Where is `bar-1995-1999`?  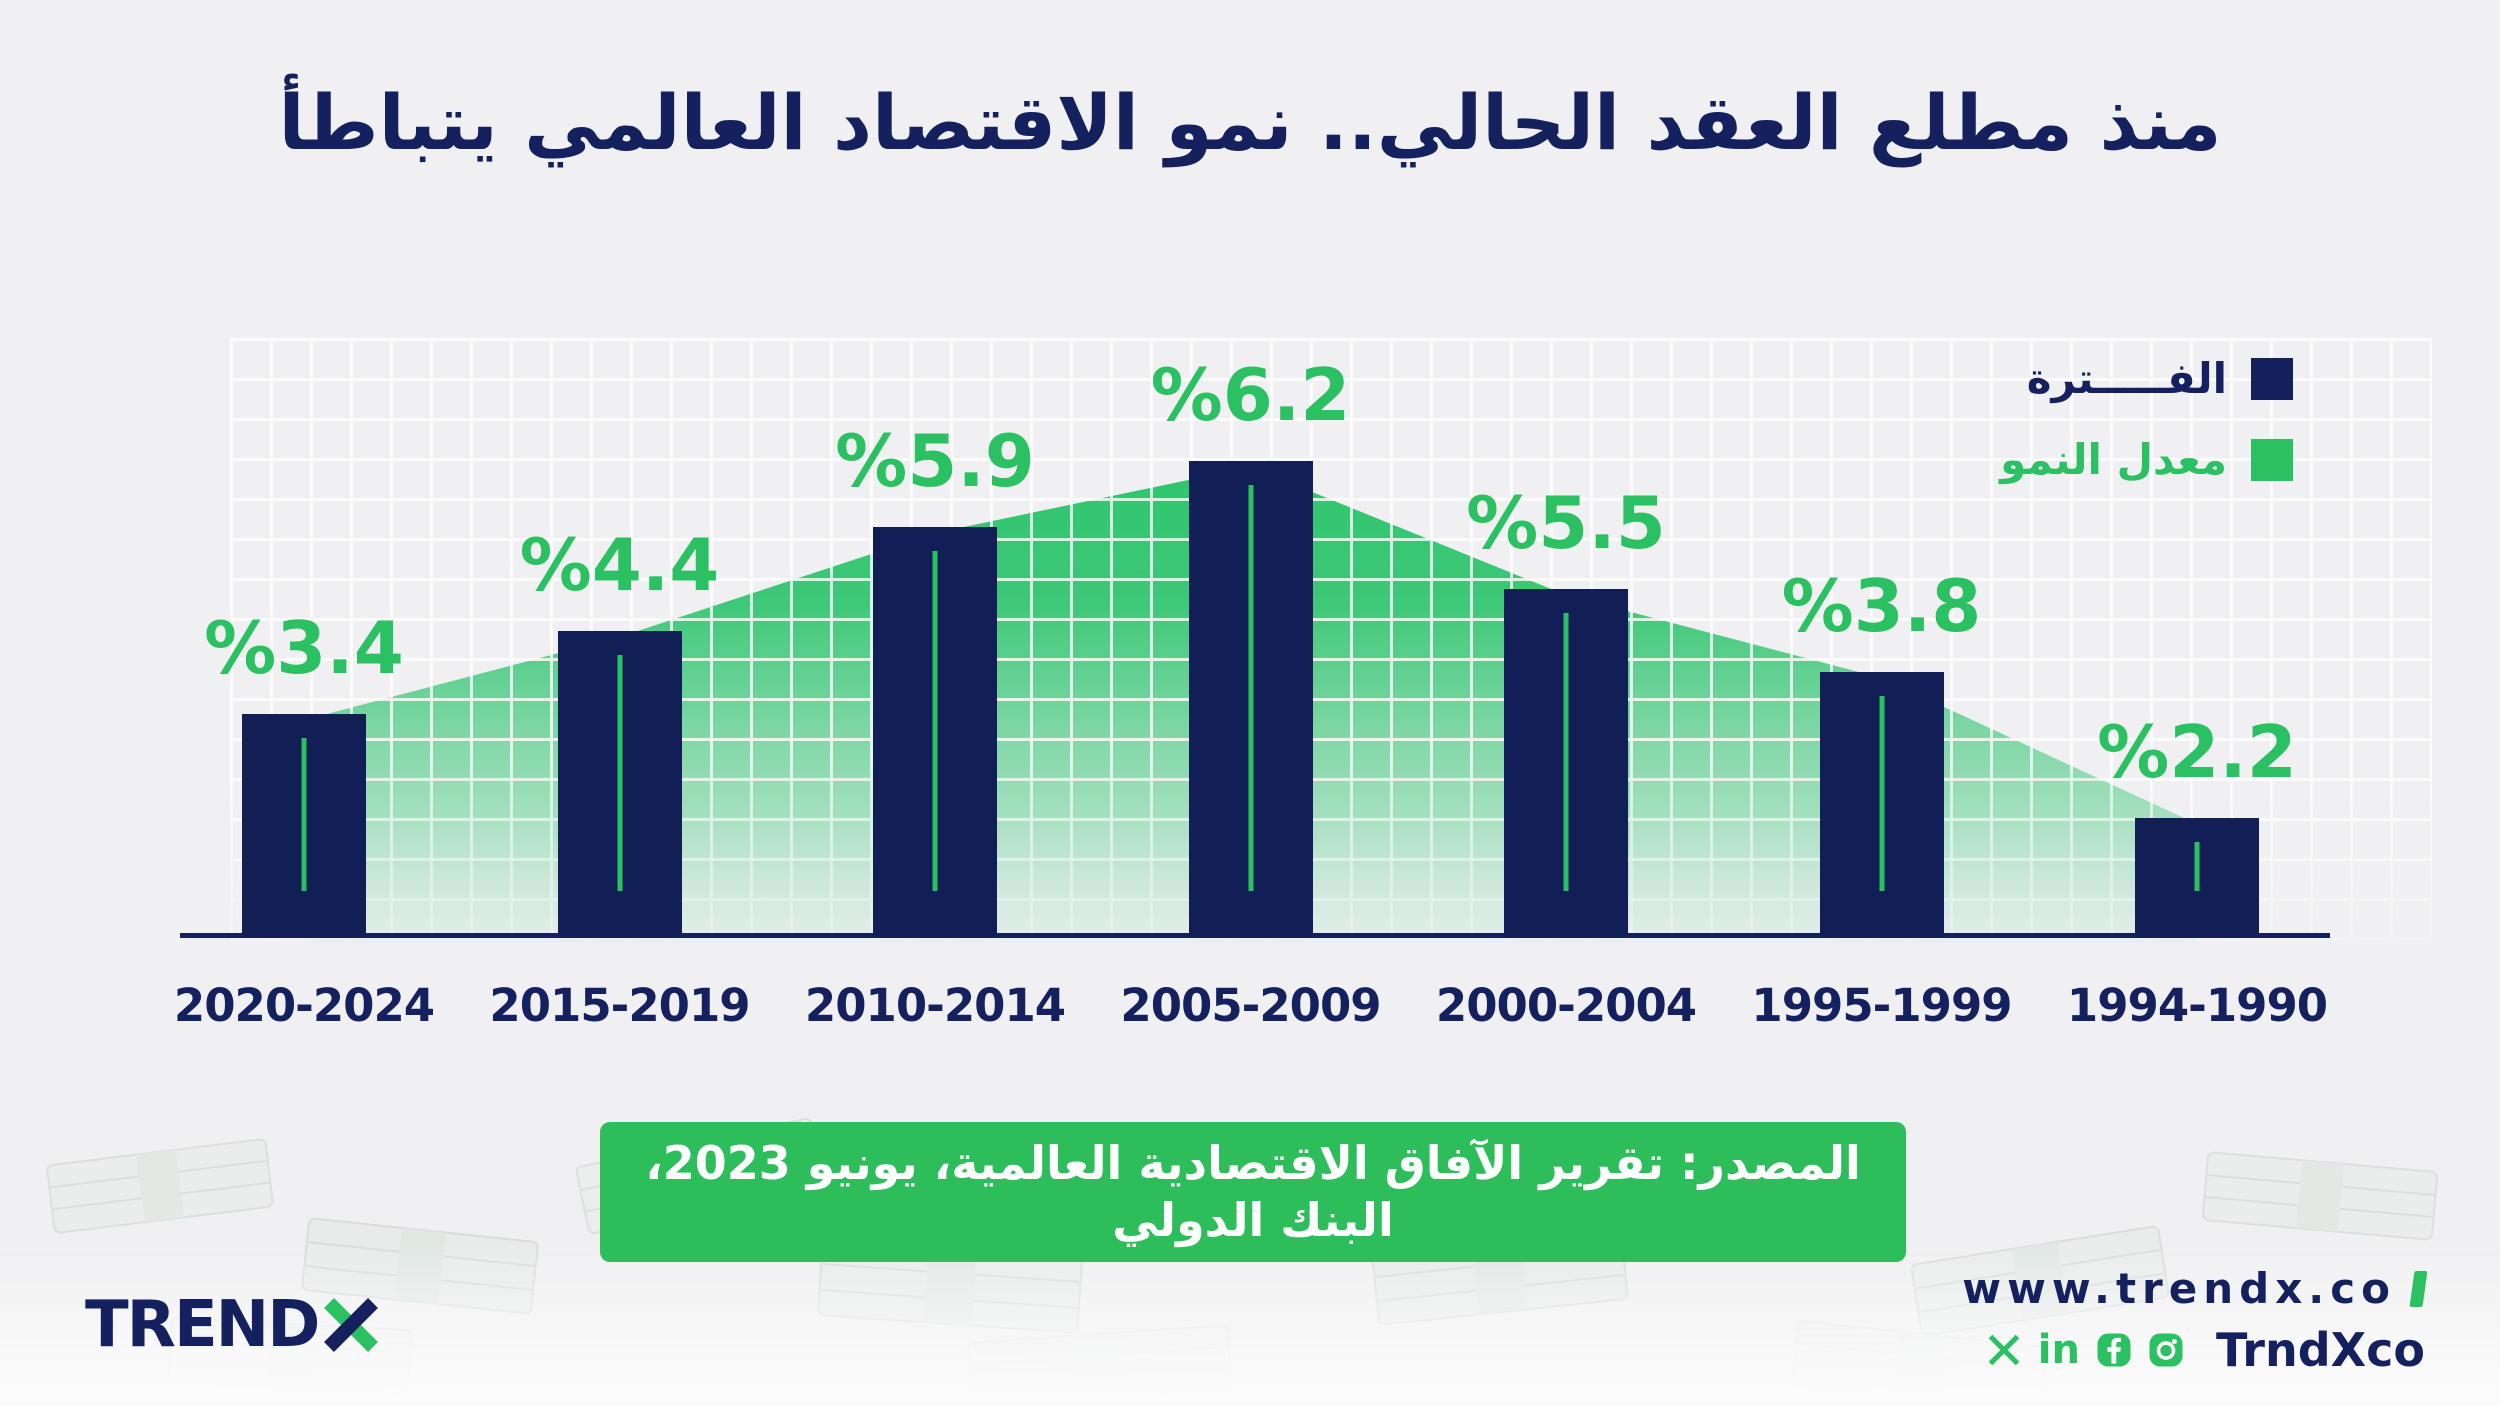
bar-1995-1999 is located at coordinates (1881, 804).